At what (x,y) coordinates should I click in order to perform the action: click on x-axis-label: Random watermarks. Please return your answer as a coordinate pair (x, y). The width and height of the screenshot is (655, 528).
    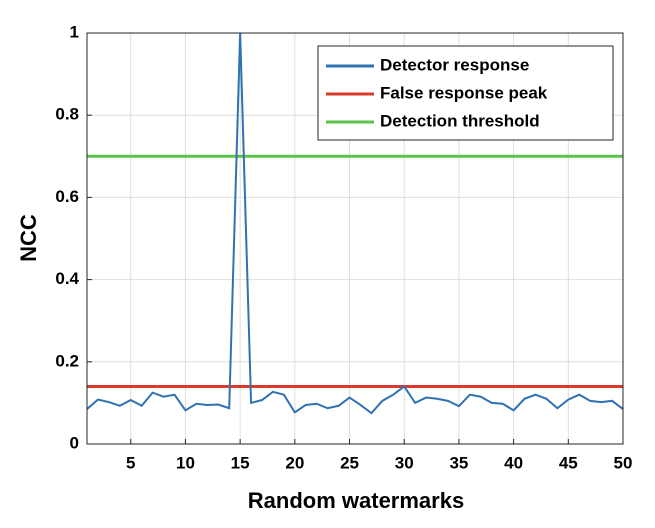
    Looking at the image, I should click on (356, 500).